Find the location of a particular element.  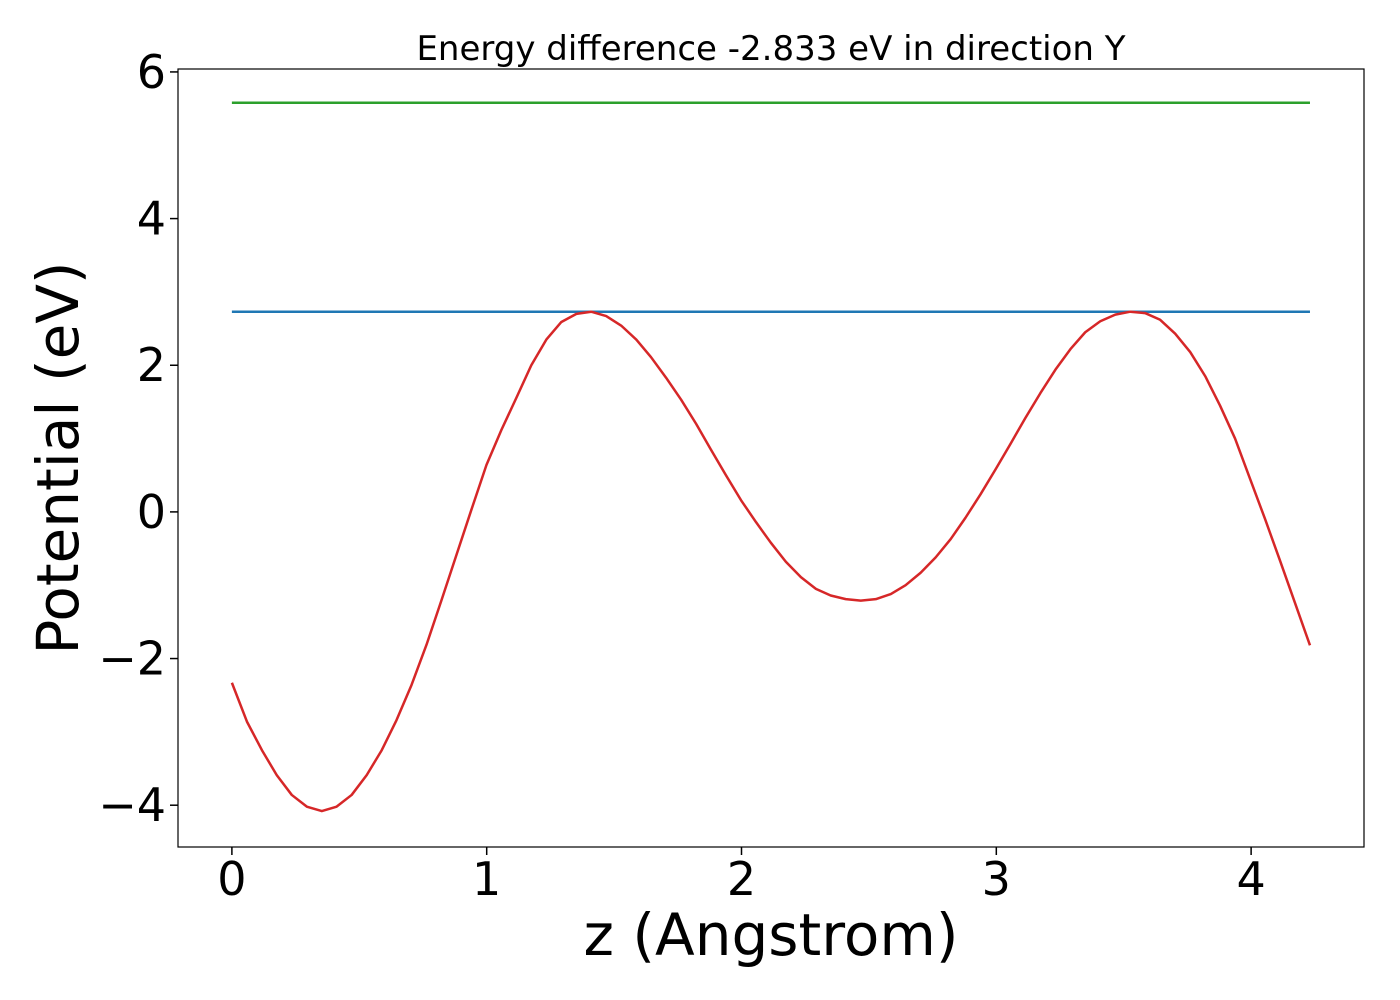

y-tick-label: 0 is located at coordinates (151, 512).